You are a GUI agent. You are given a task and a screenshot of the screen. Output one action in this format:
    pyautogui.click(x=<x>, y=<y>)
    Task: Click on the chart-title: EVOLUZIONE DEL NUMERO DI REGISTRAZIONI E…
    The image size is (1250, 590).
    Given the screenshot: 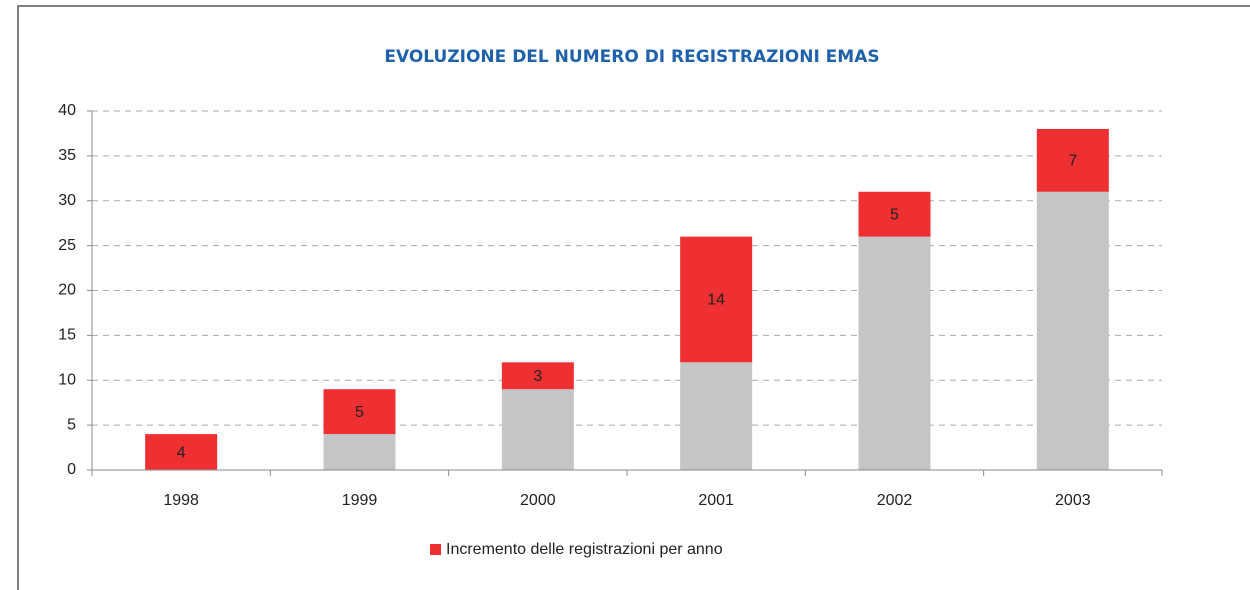 What is the action you would take?
    pyautogui.click(x=631, y=57)
    